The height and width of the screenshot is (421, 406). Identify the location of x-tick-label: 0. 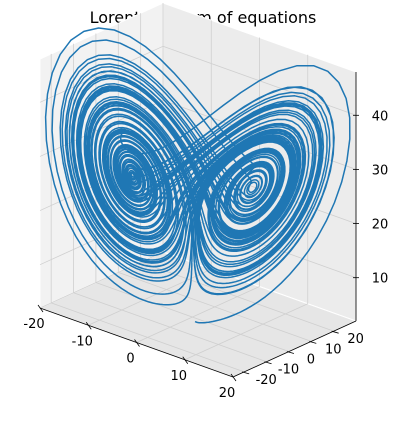
(130, 359).